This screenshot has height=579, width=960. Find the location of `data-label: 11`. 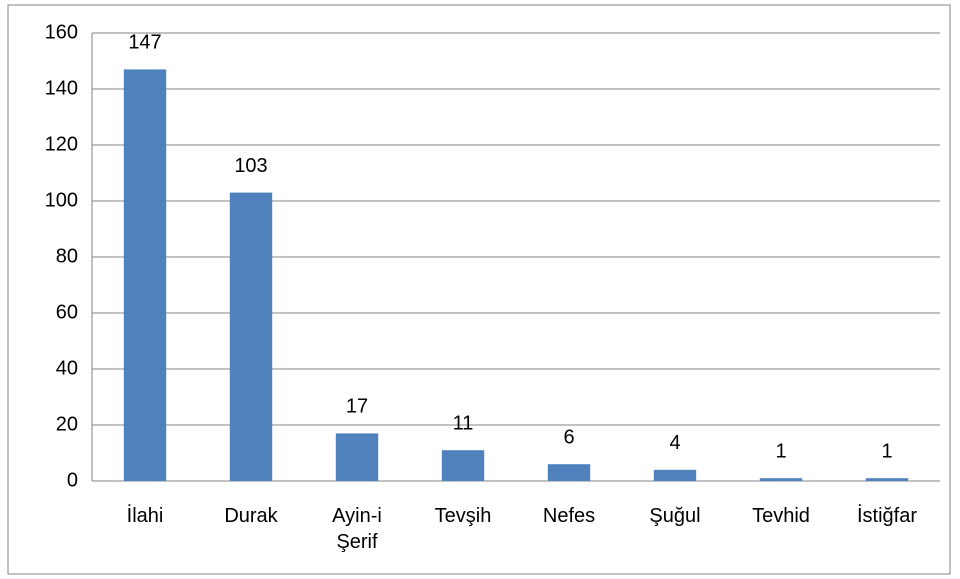

data-label: 11 is located at coordinates (463, 423).